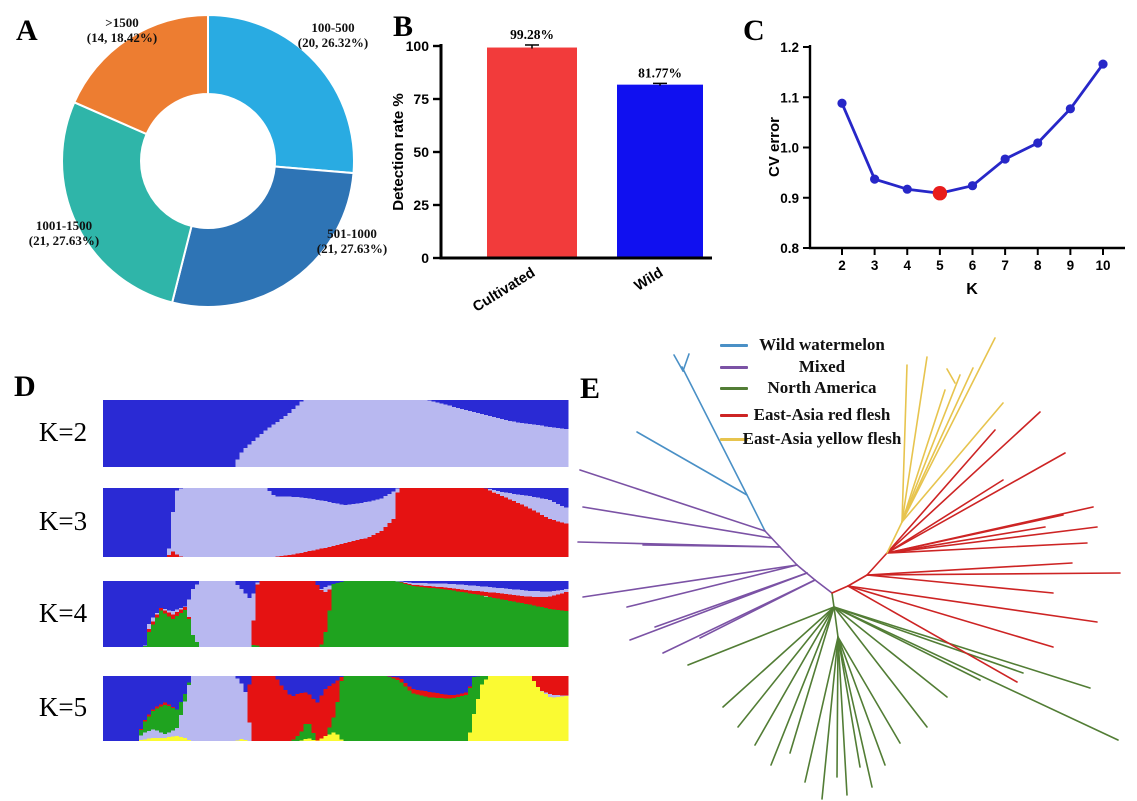  What do you see at coordinates (64, 240) in the screenshot?
I see `pie-label-count: (21, 27.63%)` at bounding box center [64, 240].